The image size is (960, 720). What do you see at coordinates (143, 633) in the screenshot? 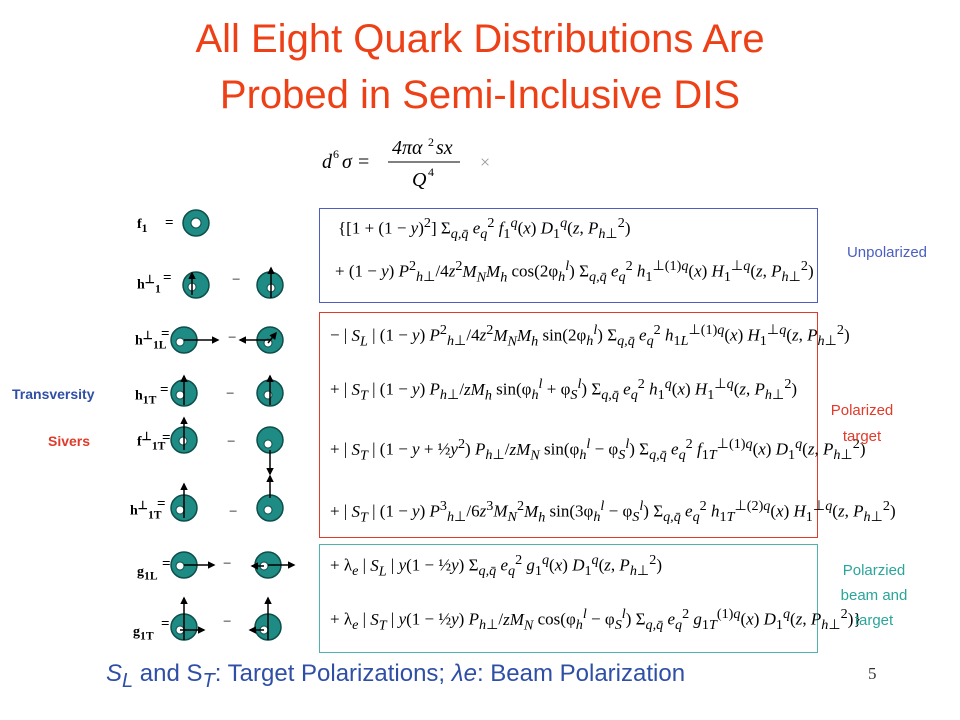
I see `dist-g1T: g1T` at bounding box center [143, 633].